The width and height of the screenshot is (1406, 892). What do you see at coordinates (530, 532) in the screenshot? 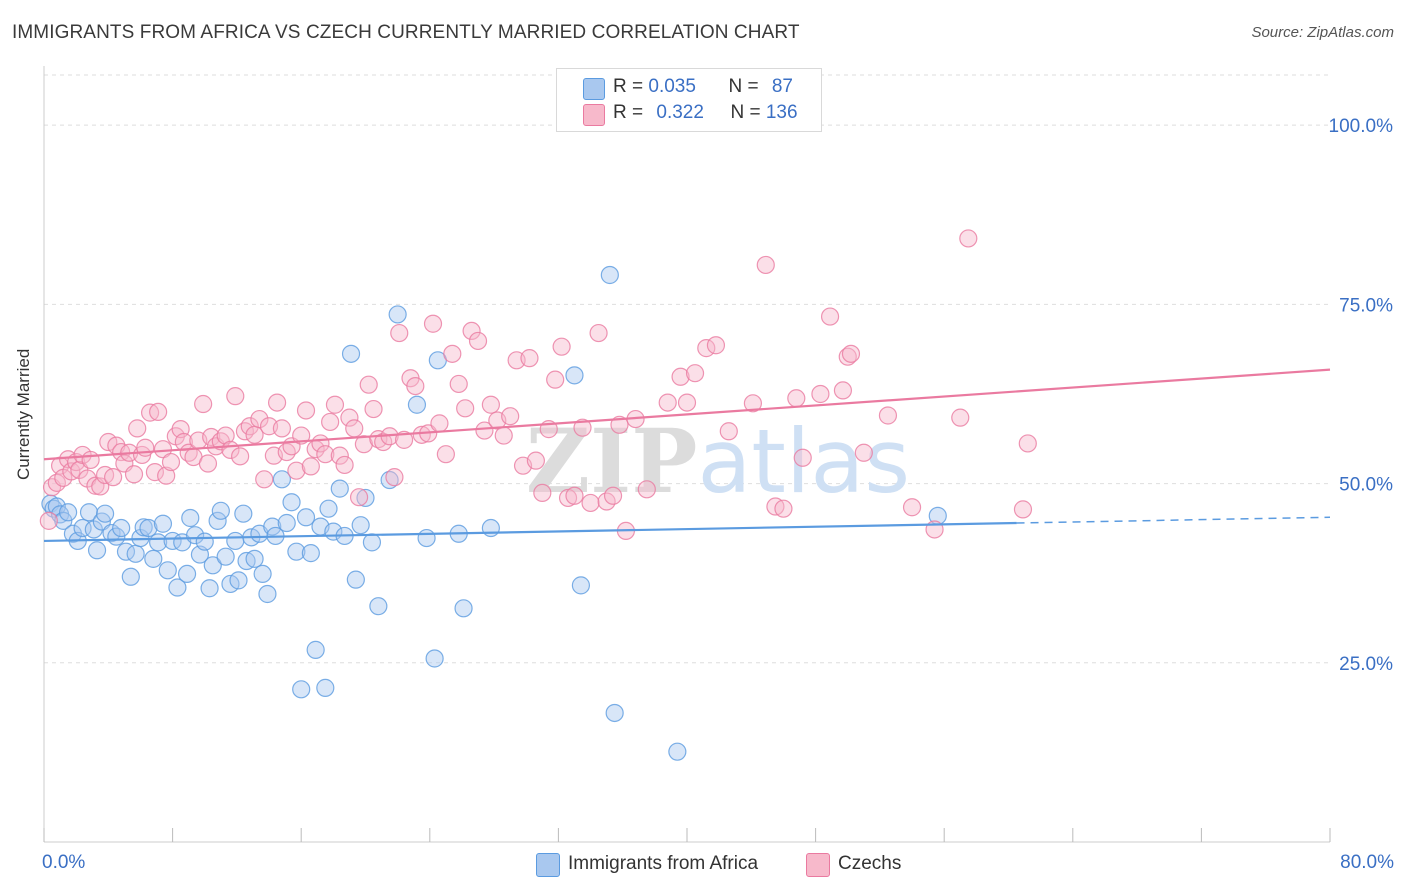
I see `trend-line-africa` at bounding box center [530, 532].